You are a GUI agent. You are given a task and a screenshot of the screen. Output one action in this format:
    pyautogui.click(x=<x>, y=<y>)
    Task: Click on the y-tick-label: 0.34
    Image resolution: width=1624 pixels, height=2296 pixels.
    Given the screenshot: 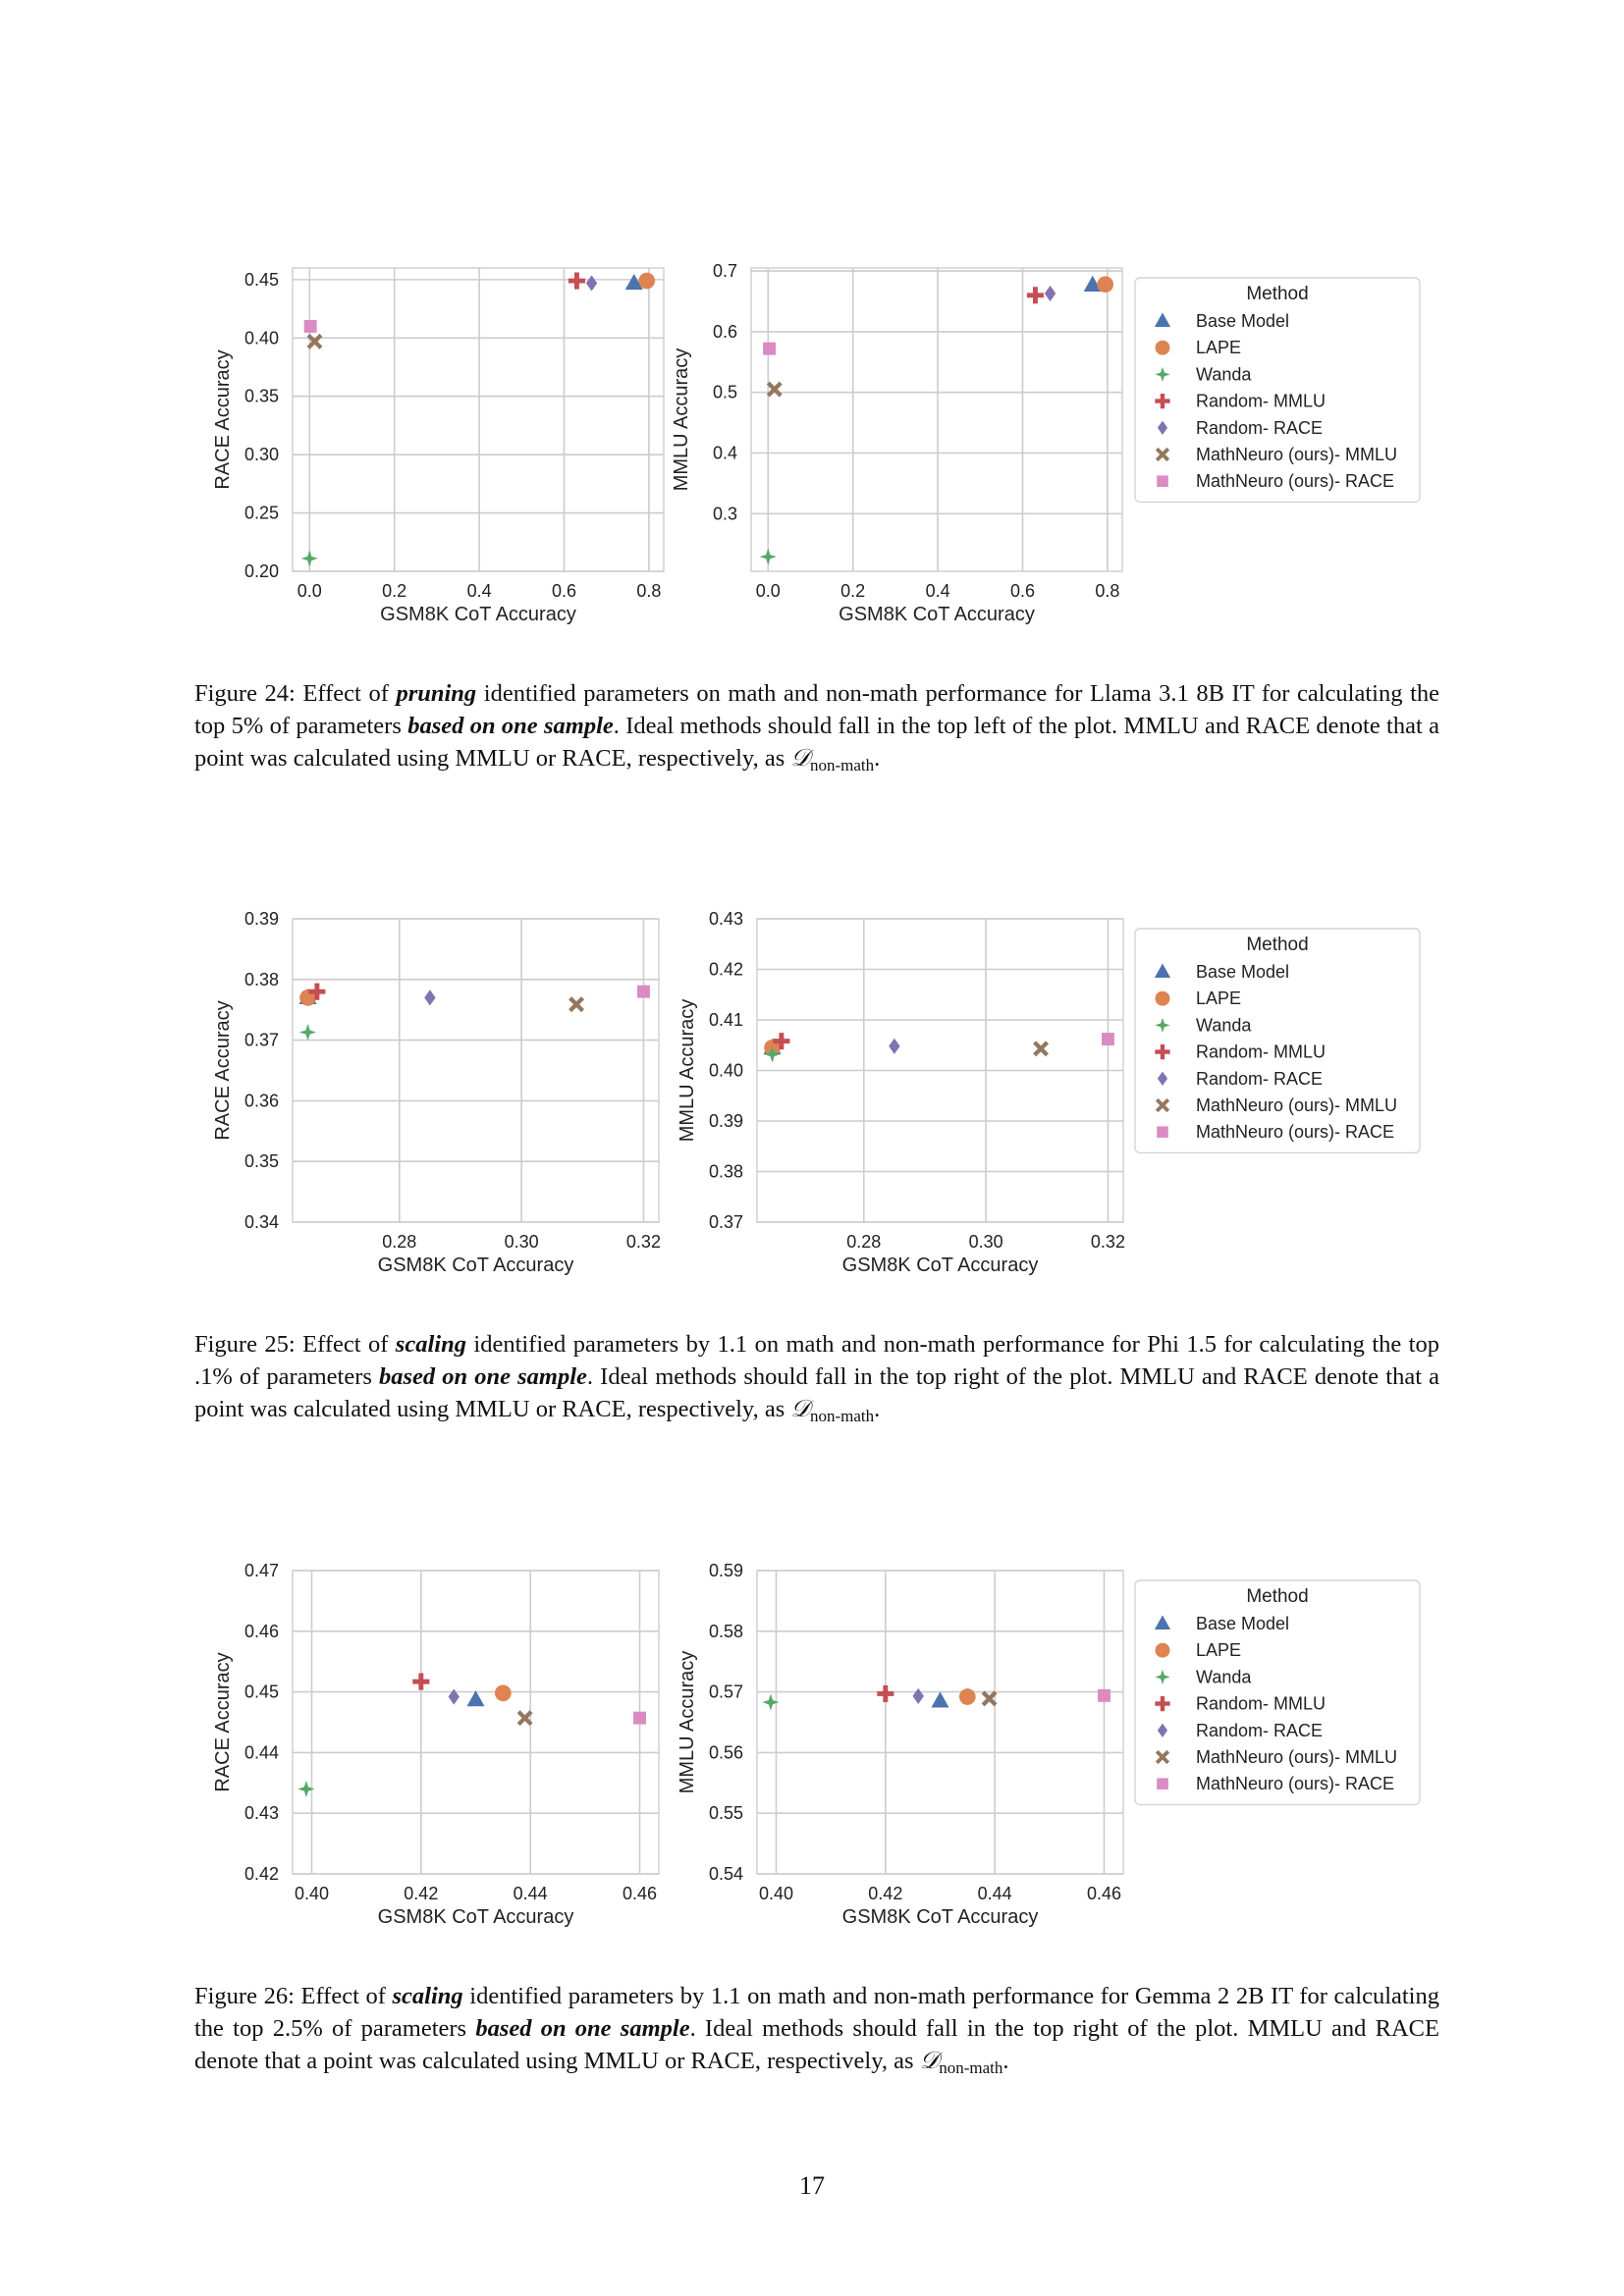 What is the action you would take?
    pyautogui.click(x=261, y=1222)
    